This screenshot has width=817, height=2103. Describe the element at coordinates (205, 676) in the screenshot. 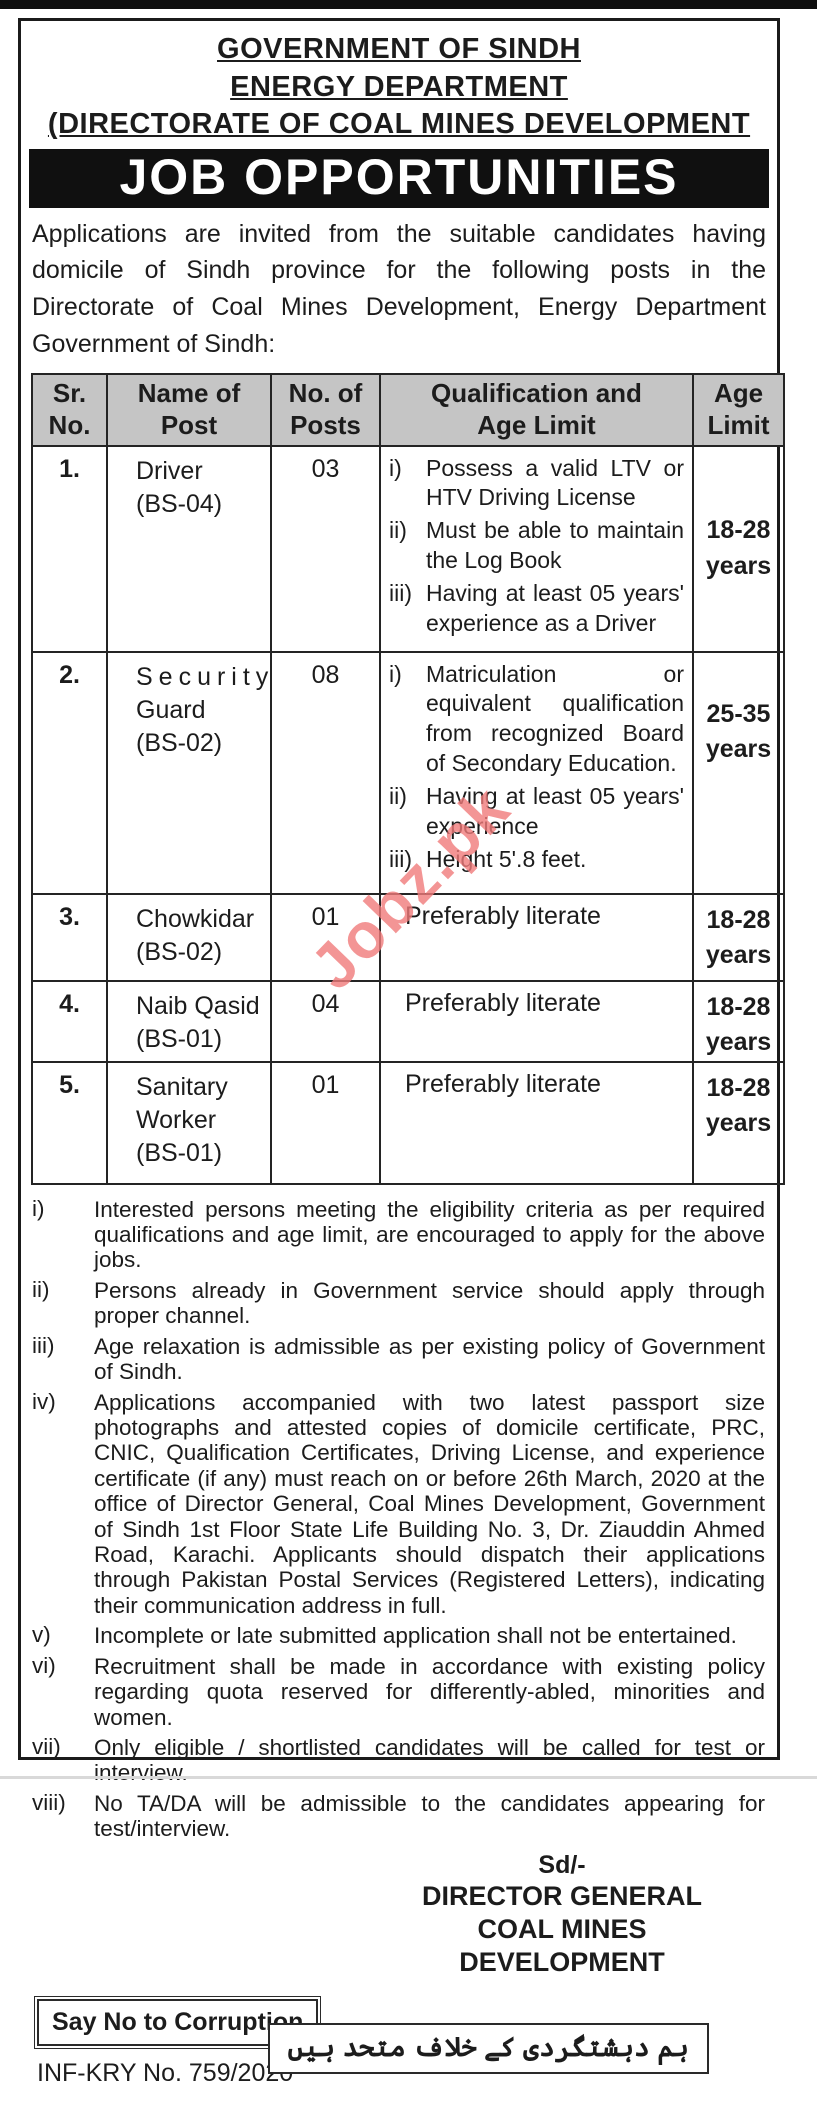

I see `post-line: Security` at that location.